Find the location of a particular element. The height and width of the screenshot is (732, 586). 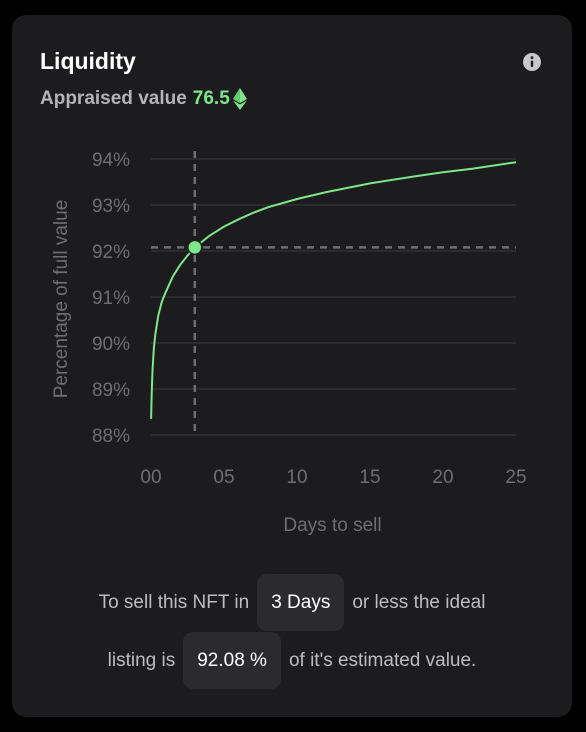

summary-text-4: of it's estimated value. is located at coordinates (382, 660).